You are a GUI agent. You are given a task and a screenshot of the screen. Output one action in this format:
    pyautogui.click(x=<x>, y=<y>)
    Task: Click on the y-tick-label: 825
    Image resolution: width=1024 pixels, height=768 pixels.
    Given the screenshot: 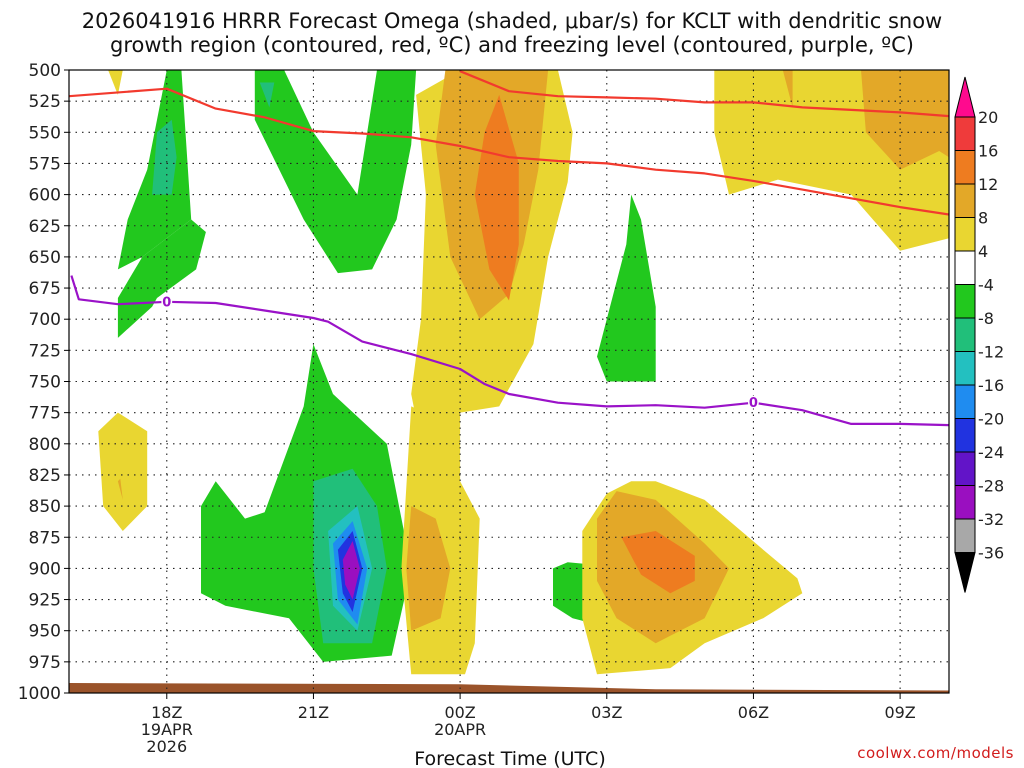 What is the action you would take?
    pyautogui.click(x=45, y=476)
    